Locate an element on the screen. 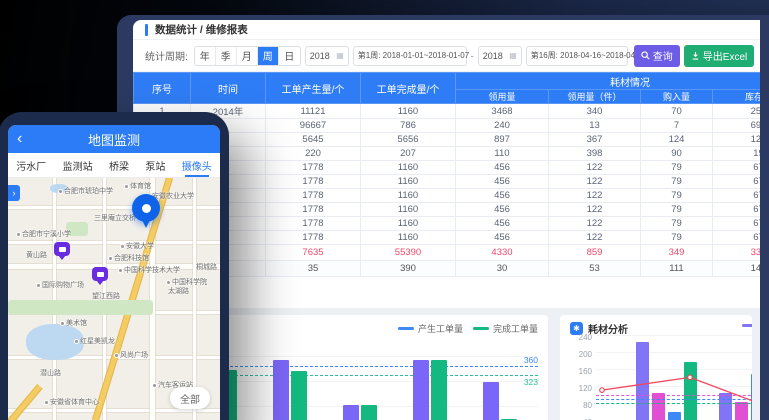  table-cell: 11121 is located at coordinates (313, 111).